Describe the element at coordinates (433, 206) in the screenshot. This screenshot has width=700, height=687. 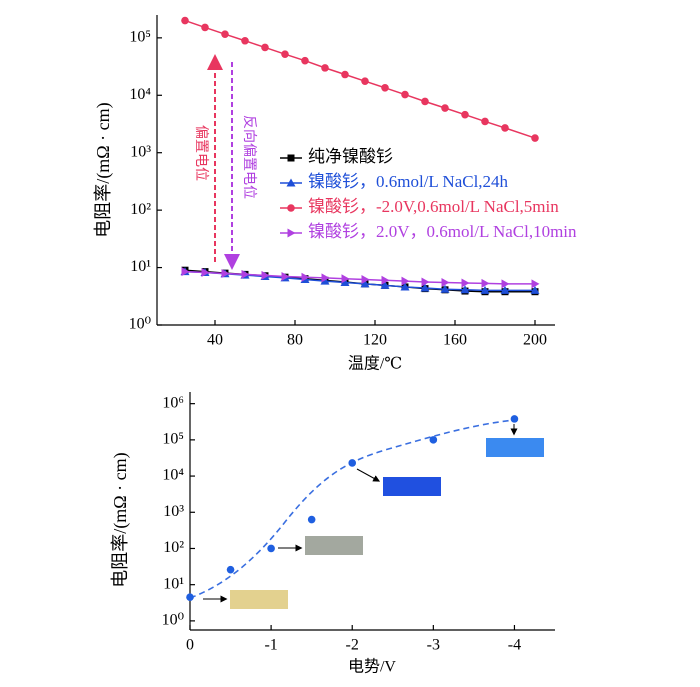
I see `legend-label: 镍酸钐，-2.0V,0.6mol/L NaCl,5min` at that location.